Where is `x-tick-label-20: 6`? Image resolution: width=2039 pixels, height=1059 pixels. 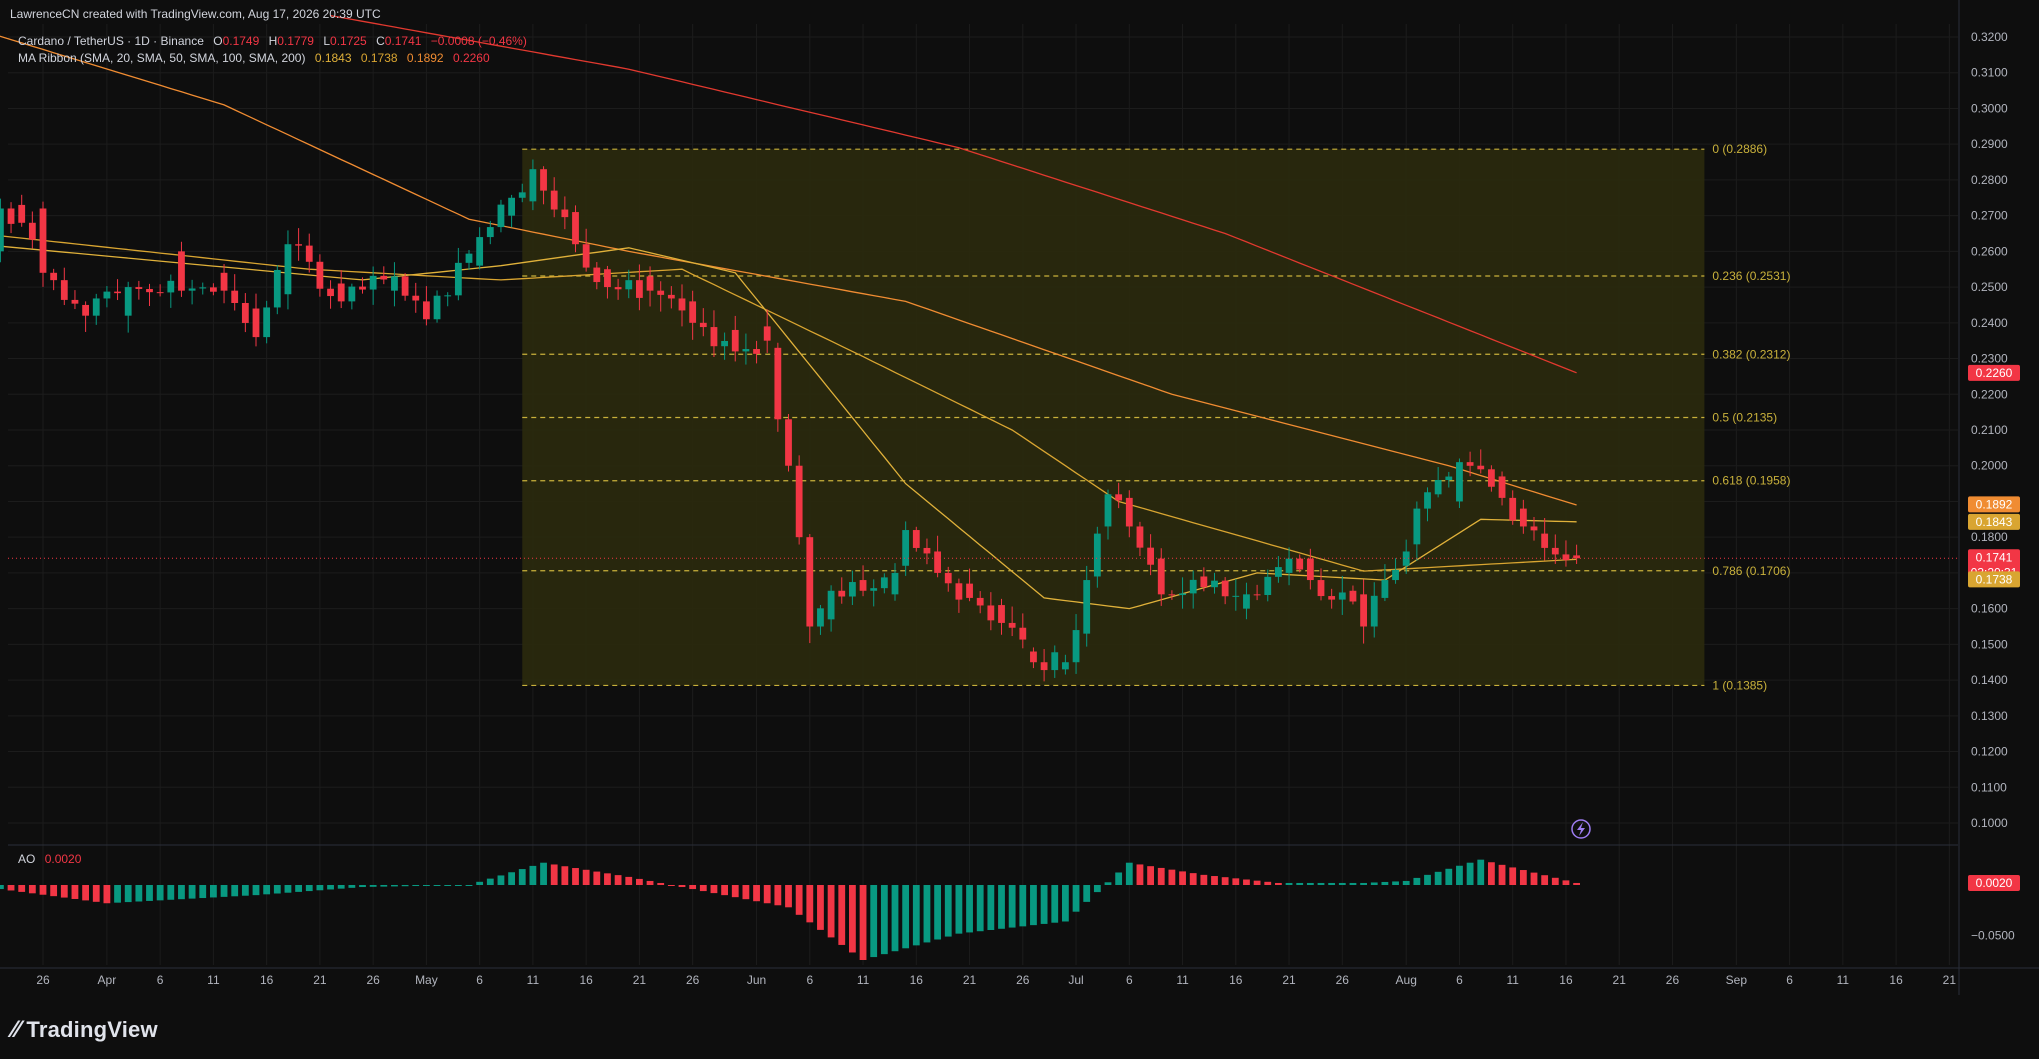
x-tick-label-20: 6 is located at coordinates (1129, 980).